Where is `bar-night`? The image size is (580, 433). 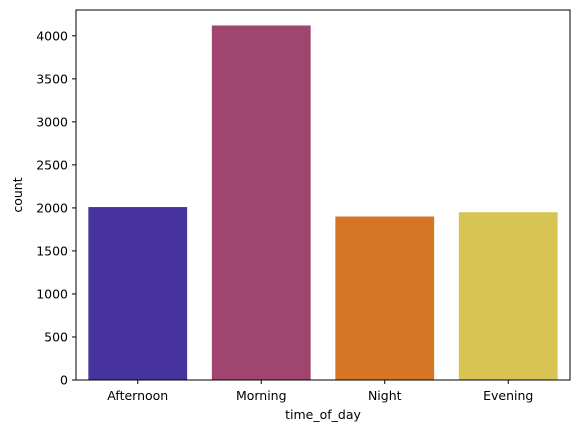
bar-night is located at coordinates (385, 298).